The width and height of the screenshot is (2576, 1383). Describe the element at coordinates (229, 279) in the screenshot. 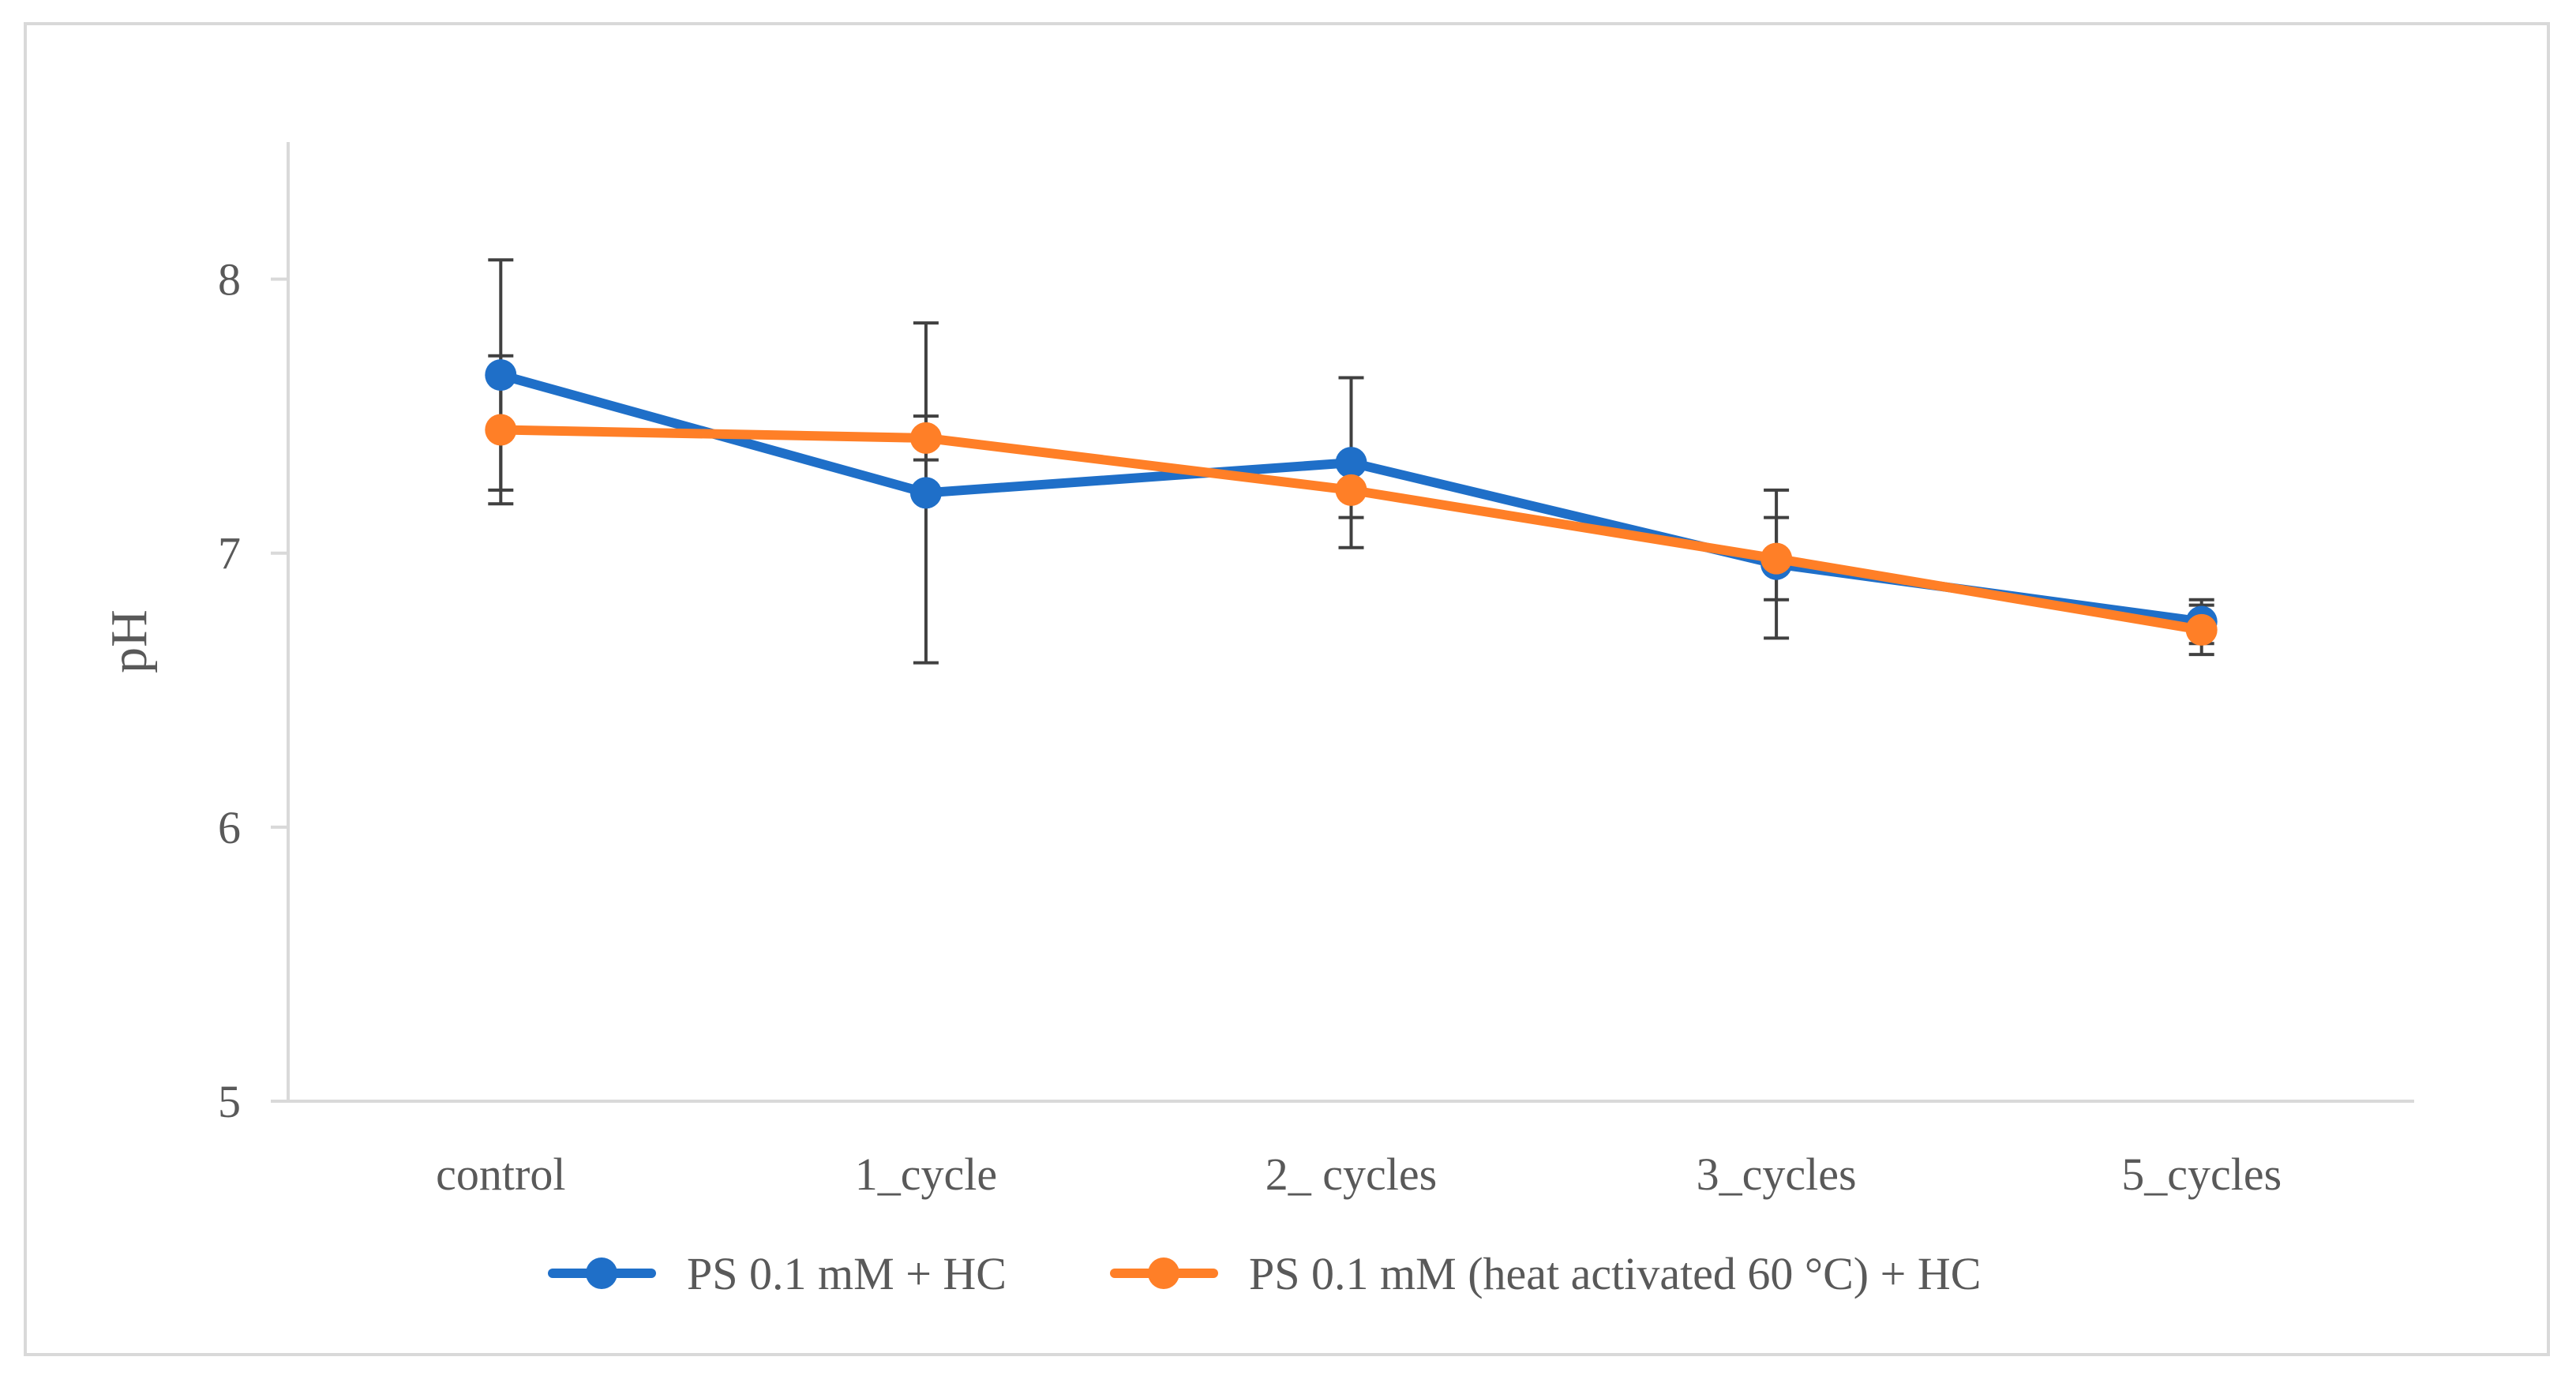

I see `y-tick-label: 8` at that location.